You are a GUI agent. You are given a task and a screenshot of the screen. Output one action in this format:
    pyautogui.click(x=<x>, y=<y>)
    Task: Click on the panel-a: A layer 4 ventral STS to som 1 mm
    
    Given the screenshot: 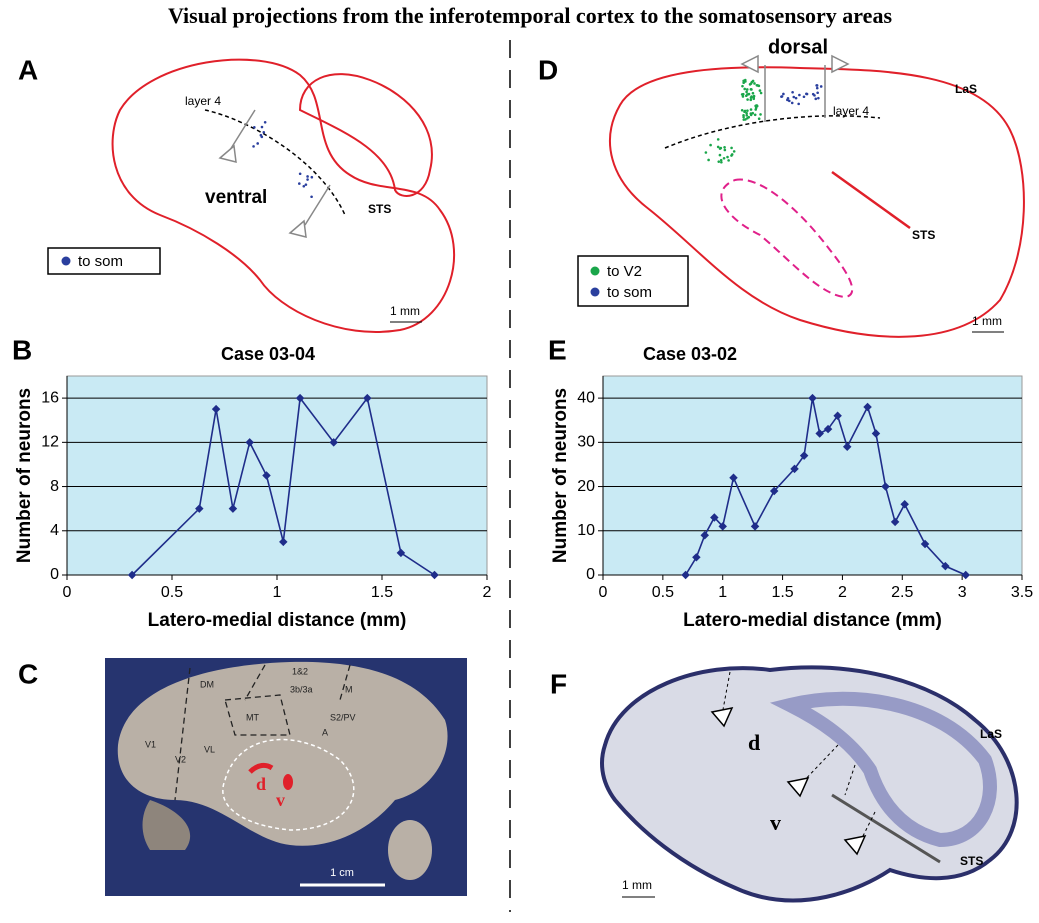 What is the action you would take?
    pyautogui.click(x=236, y=193)
    